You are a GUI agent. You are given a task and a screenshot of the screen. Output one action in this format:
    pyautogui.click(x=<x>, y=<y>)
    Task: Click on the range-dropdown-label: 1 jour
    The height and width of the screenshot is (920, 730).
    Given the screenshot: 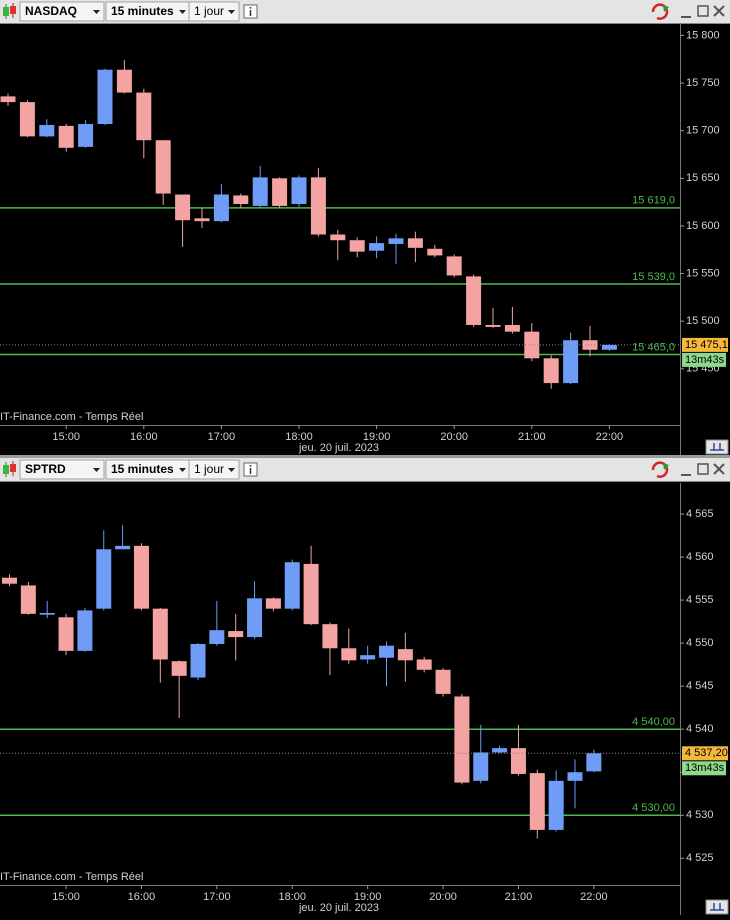 What is the action you would take?
    pyautogui.click(x=209, y=11)
    